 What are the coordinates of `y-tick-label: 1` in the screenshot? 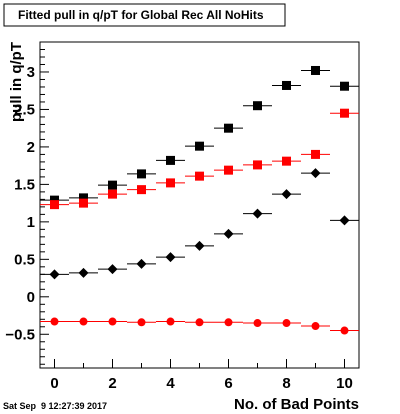 It's located at (31, 222).